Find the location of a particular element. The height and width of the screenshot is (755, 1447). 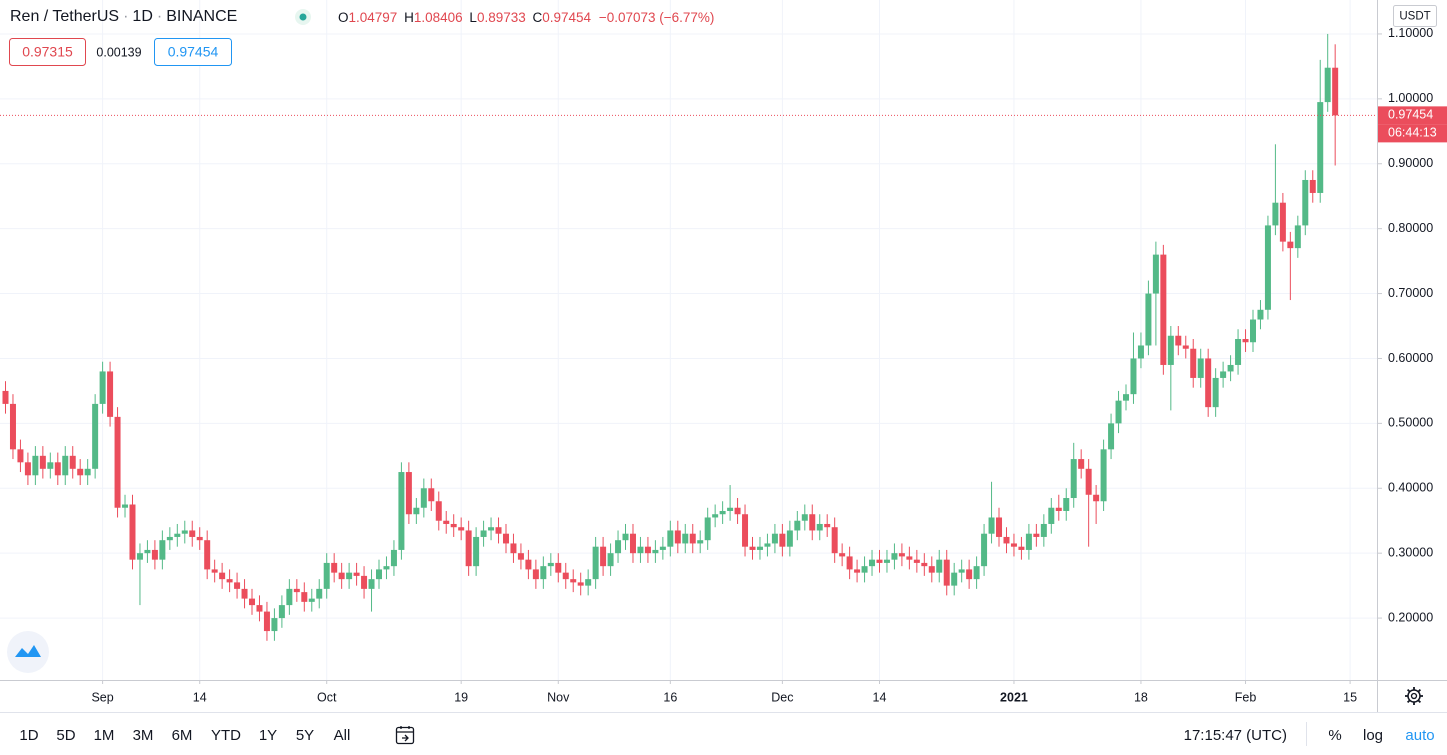

bid-box is located at coordinates (47, 52).